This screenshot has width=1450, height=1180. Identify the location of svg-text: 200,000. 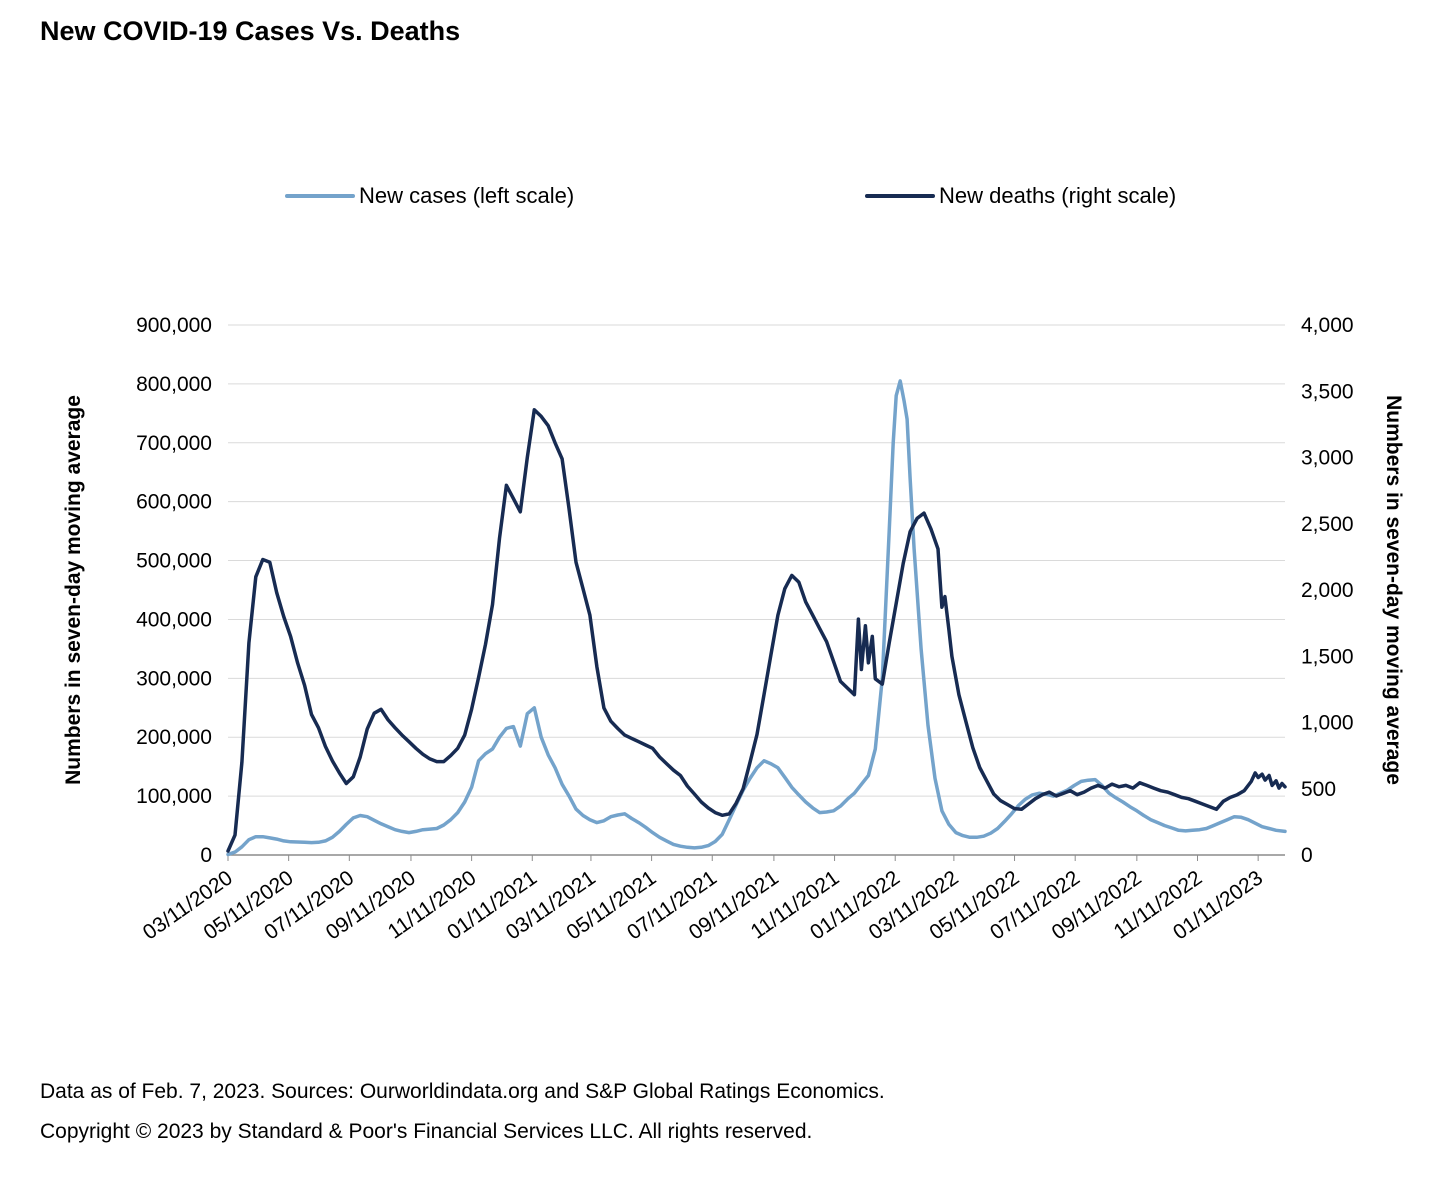
(174, 737).